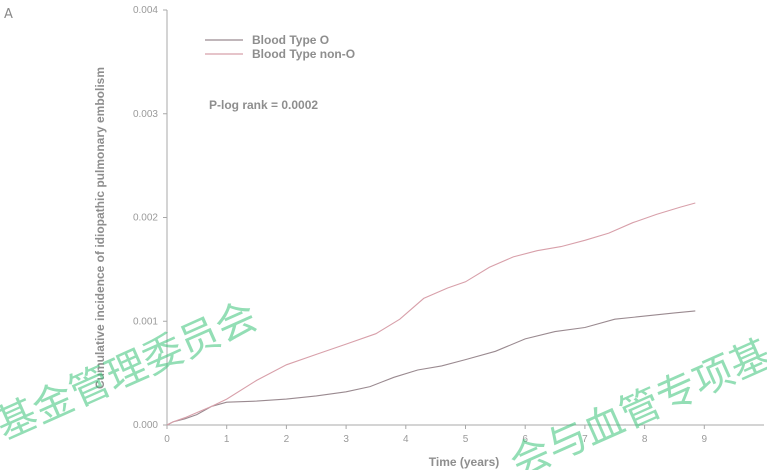 Image resolution: width=767 pixels, height=470 pixels. What do you see at coordinates (145, 321) in the screenshot?
I see `y-tick-label: 0.001` at bounding box center [145, 321].